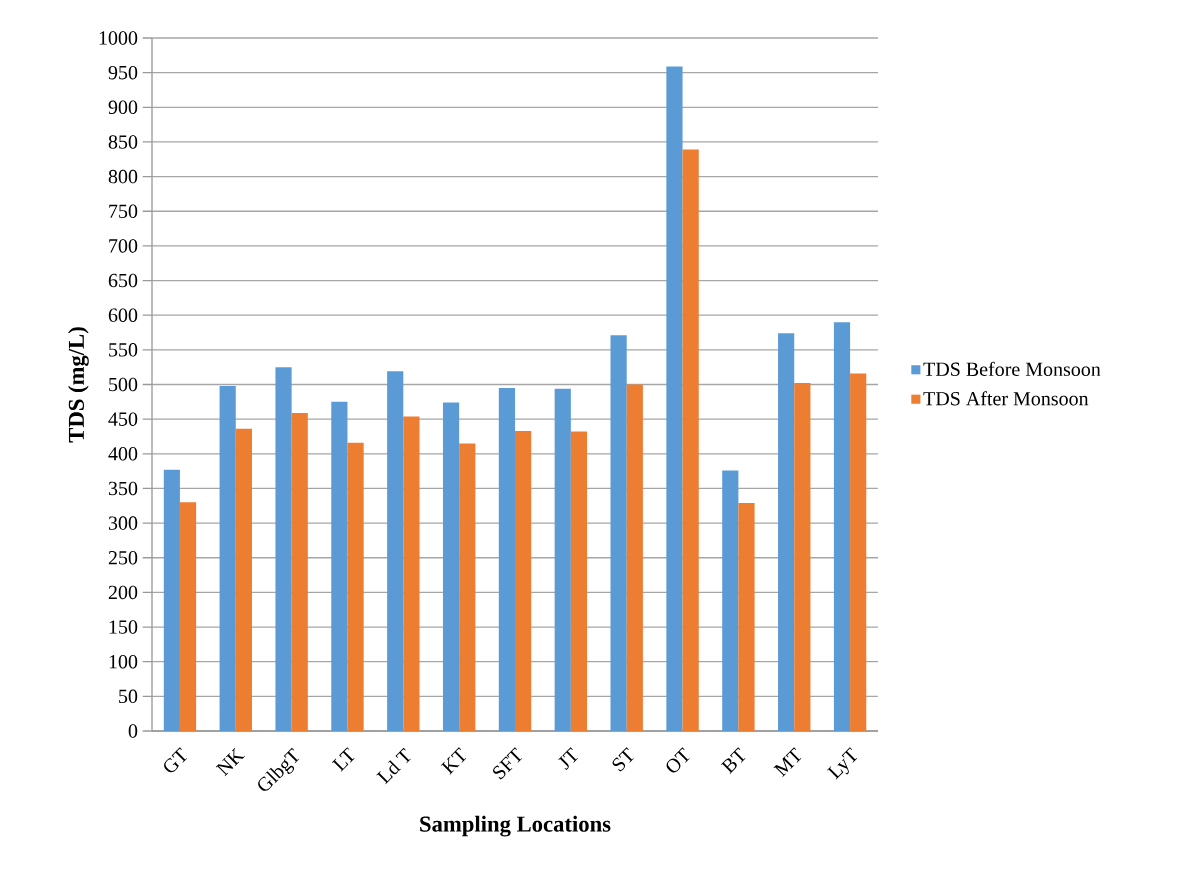  Describe the element at coordinates (123, 627) in the screenshot. I see `y-tick-label: 150` at that location.